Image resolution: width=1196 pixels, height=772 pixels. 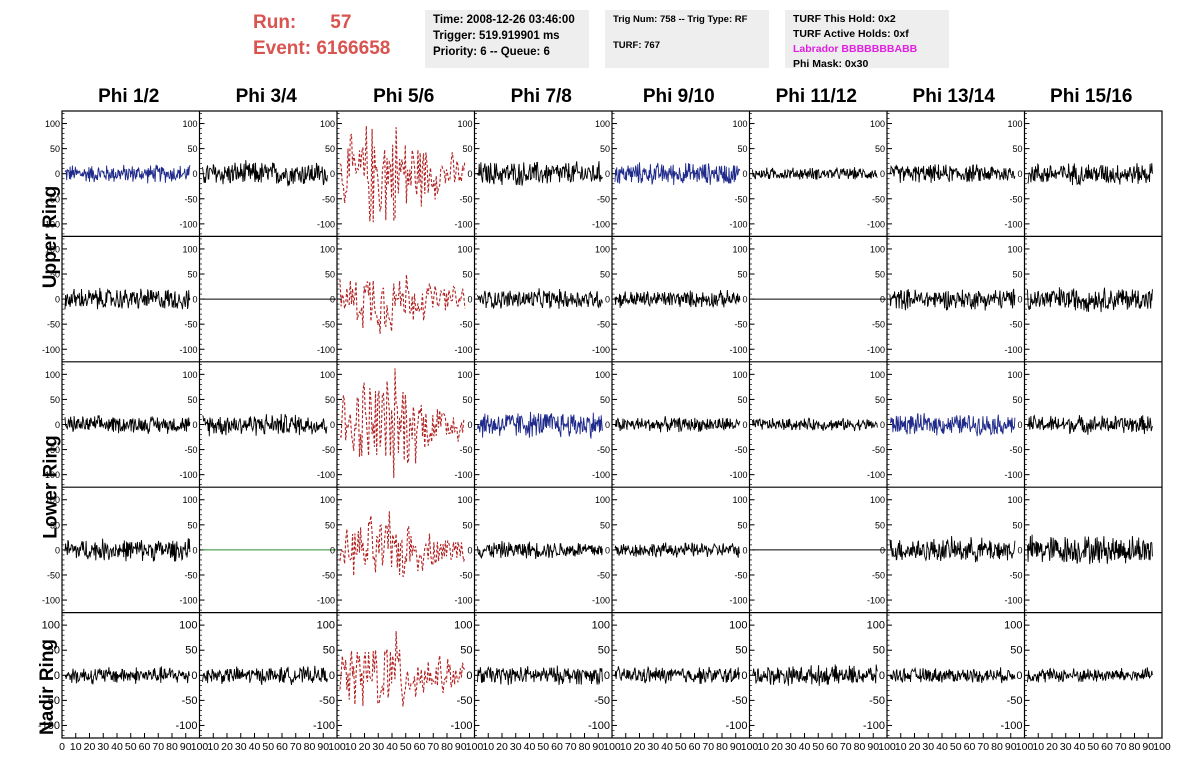 I want to click on run-line: Run: 57, so click(x=321, y=23).